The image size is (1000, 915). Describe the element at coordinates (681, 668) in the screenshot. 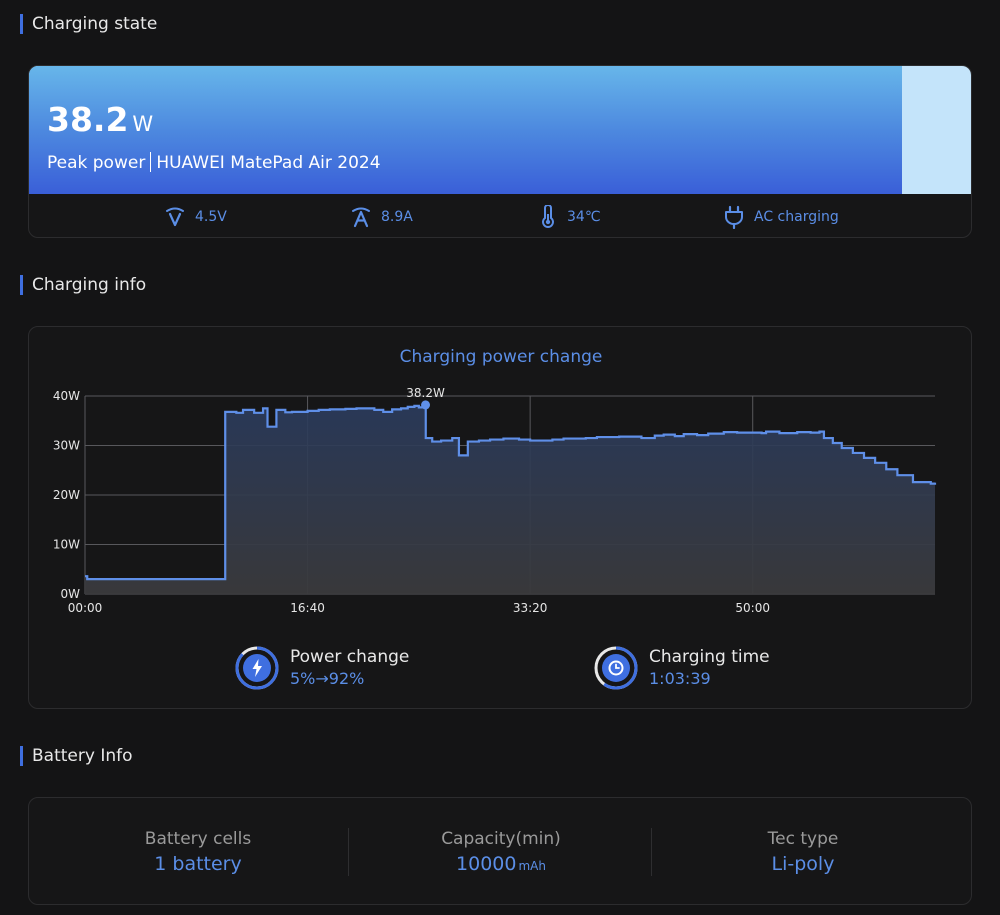

I see `charging-time-metric: Charging time 1:03:39` at that location.